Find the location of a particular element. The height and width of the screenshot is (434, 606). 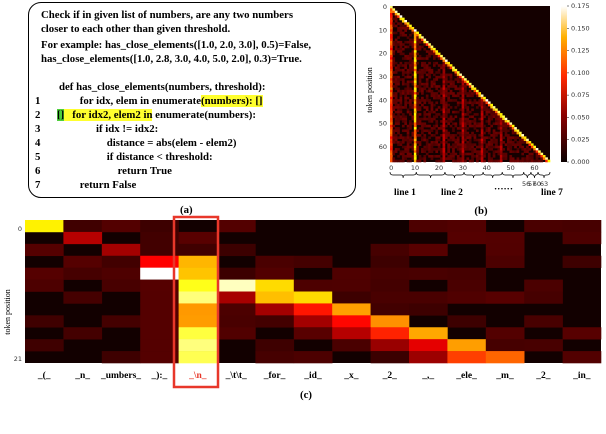

colorbar-tick-label: 0.125 is located at coordinates (580, 51).